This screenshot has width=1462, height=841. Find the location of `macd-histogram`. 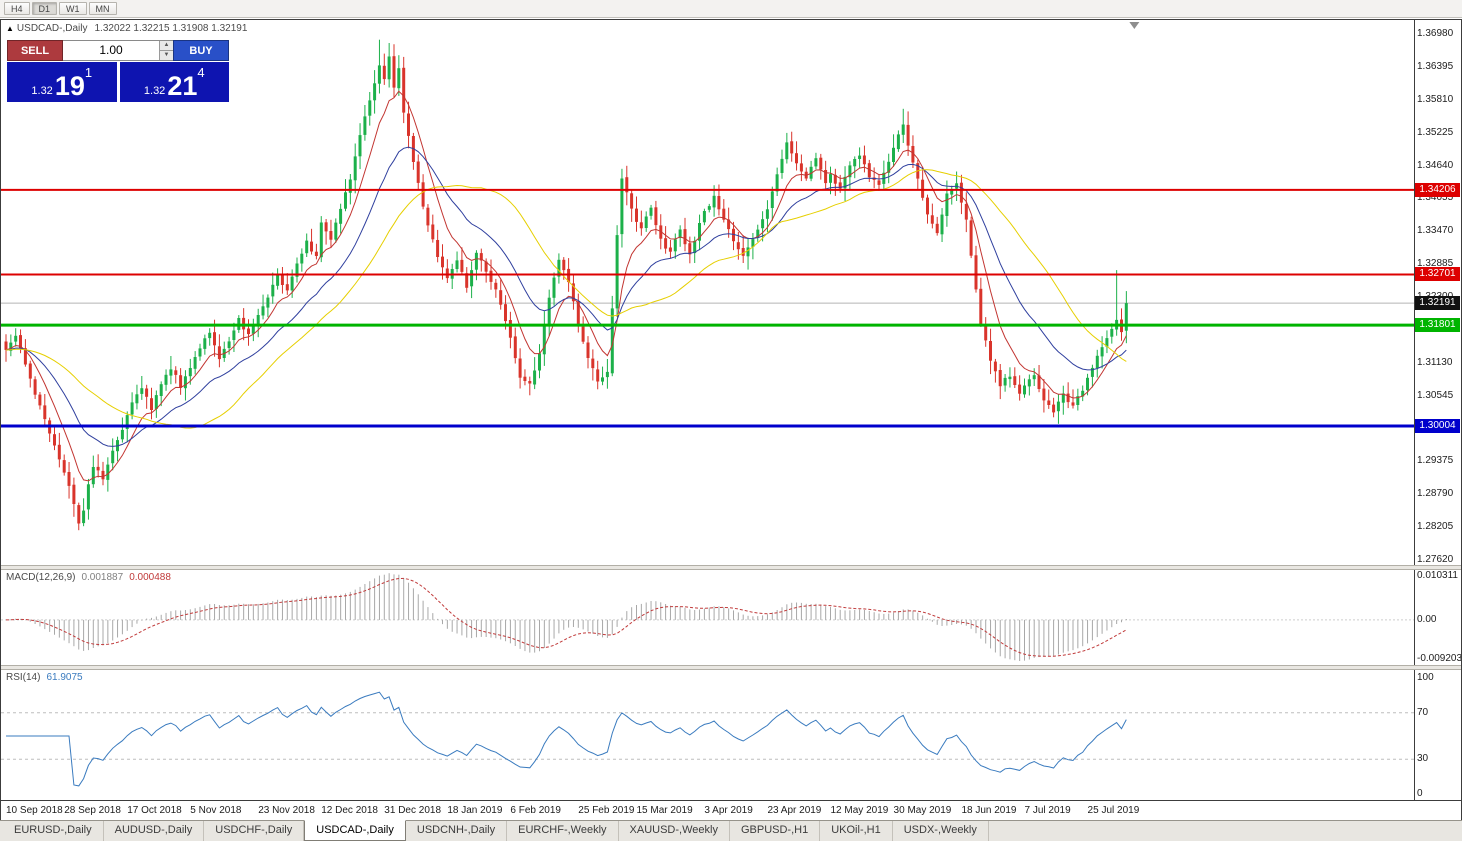

macd-histogram is located at coordinates (568, 617).